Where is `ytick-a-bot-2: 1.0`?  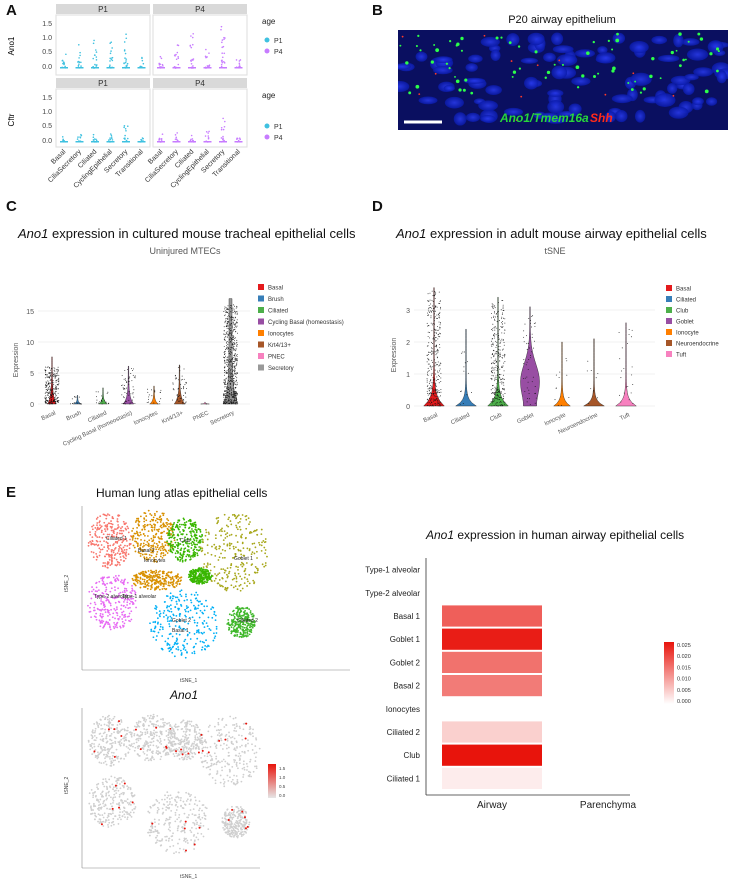 ytick-a-bot-2: 1.0 is located at coordinates (47, 112).